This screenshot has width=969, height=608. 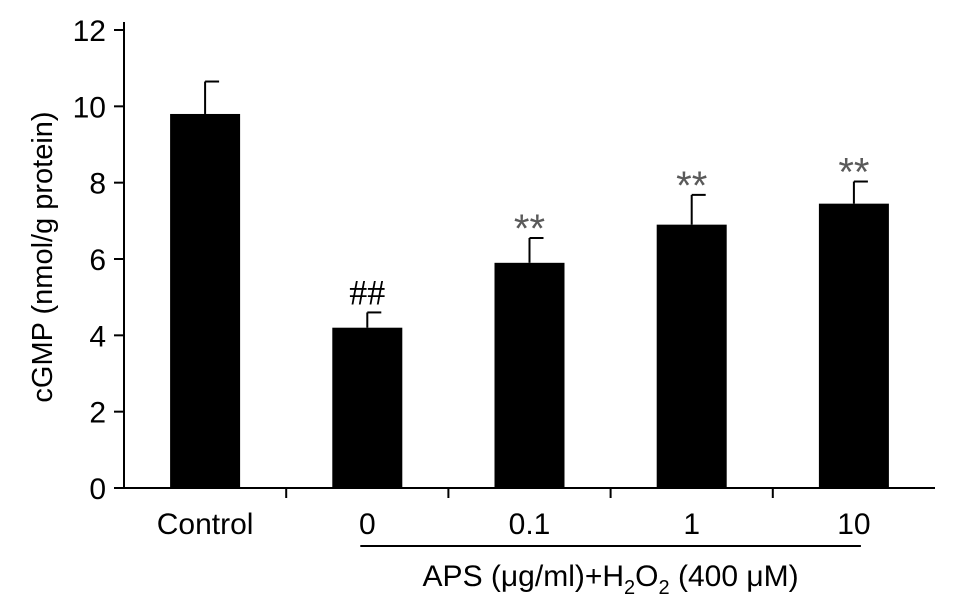 What do you see at coordinates (646, 576) in the screenshot?
I see `group-label-mid: O` at bounding box center [646, 576].